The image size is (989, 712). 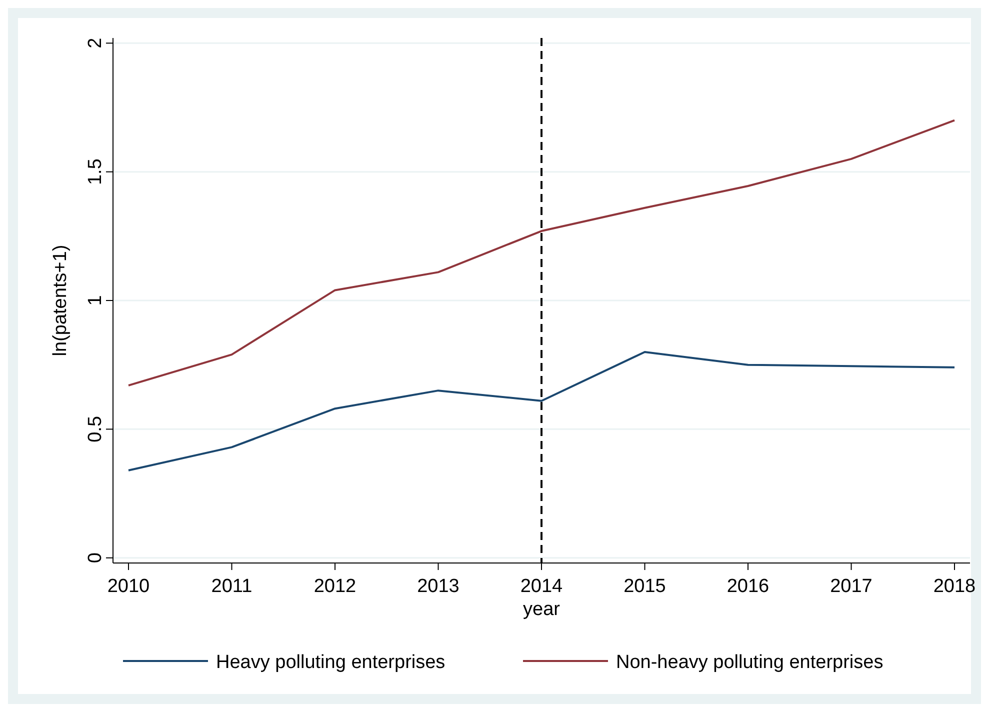 I want to click on x-tick-label: 2014, so click(x=542, y=586).